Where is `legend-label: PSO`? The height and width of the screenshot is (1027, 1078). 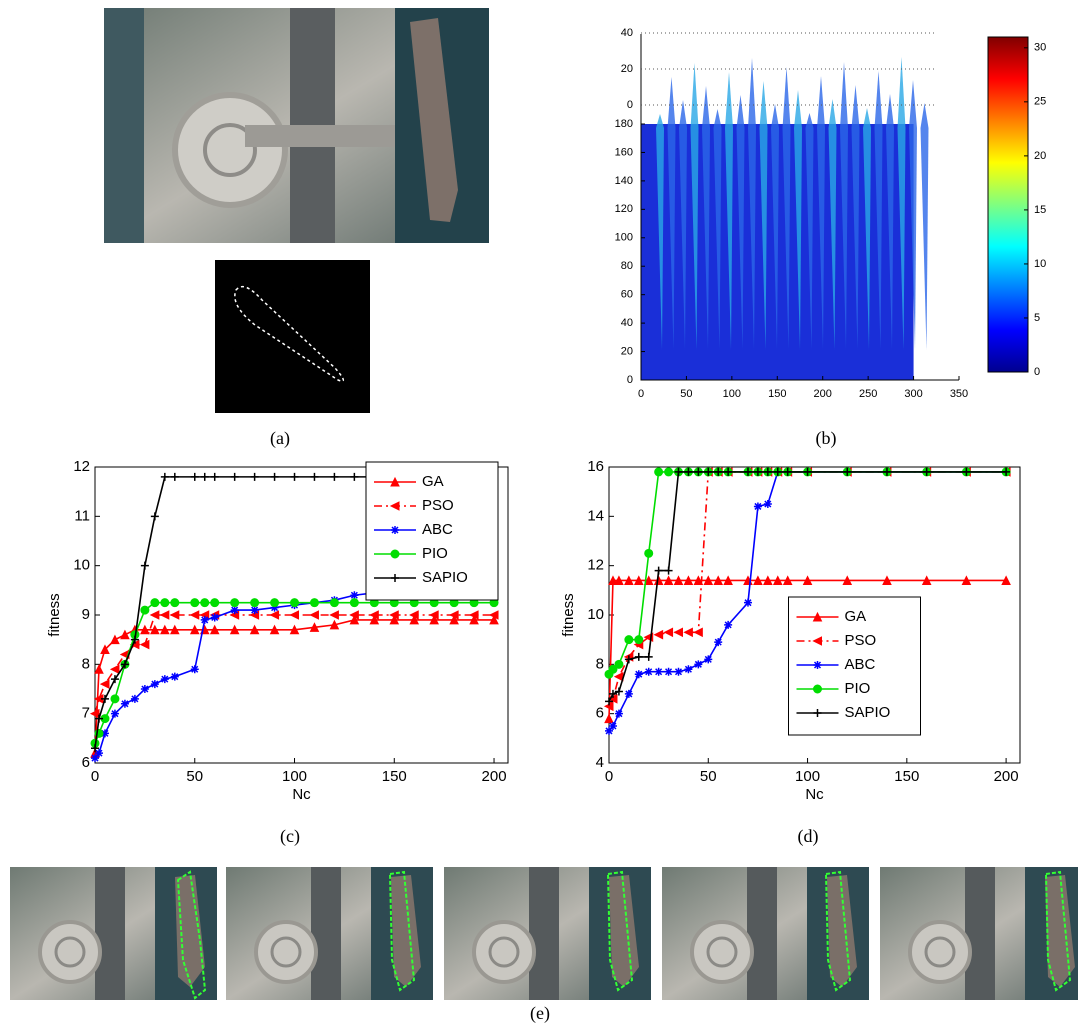
legend-label: PSO is located at coordinates (861, 640).